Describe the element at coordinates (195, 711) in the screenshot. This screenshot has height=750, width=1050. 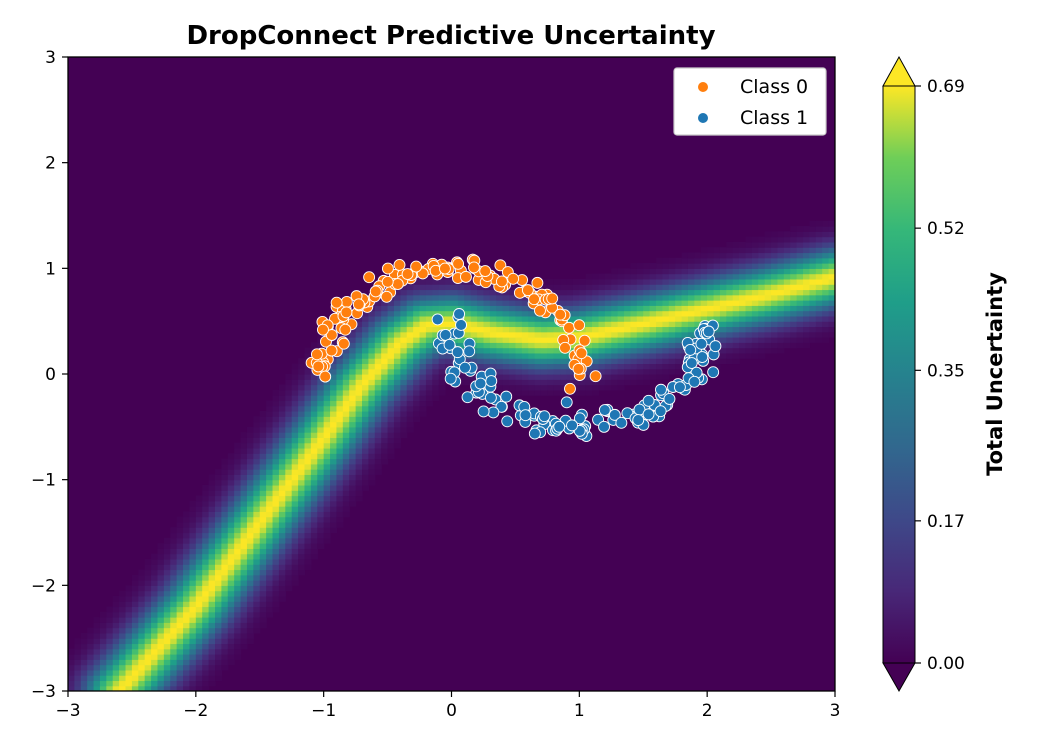
I see `x-tick-label: −2` at that location.